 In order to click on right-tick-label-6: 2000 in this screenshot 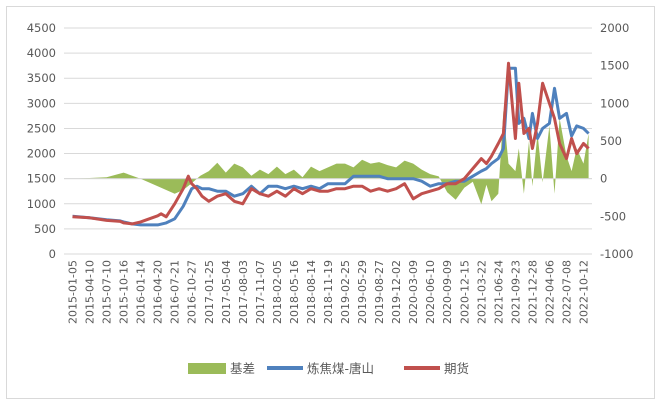, I will do `click(614, 28)`.